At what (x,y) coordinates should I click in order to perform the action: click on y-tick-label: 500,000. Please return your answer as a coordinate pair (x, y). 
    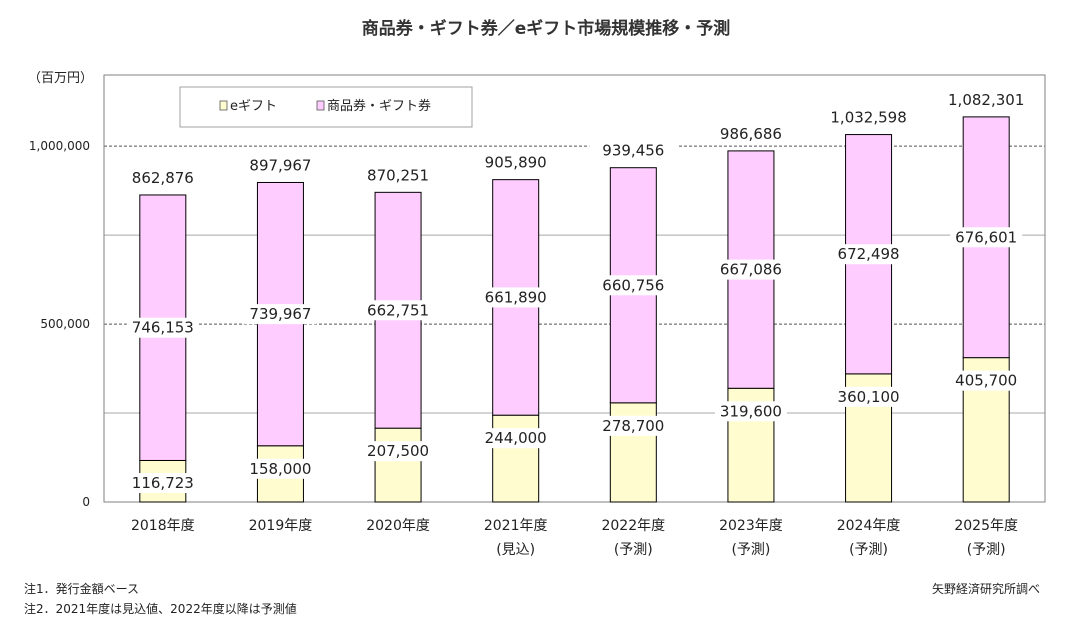
    Looking at the image, I should click on (65, 324).